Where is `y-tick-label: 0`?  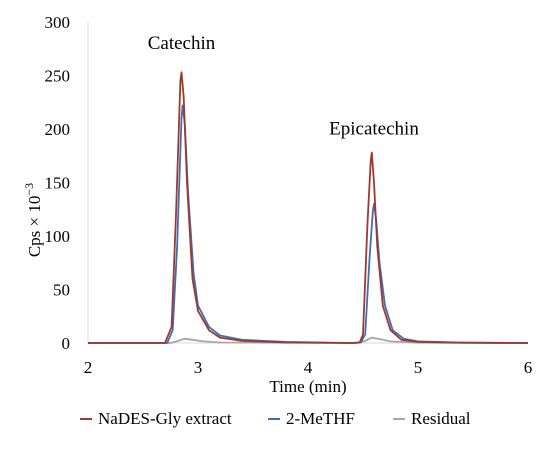
y-tick-label: 0 is located at coordinates (66, 343).